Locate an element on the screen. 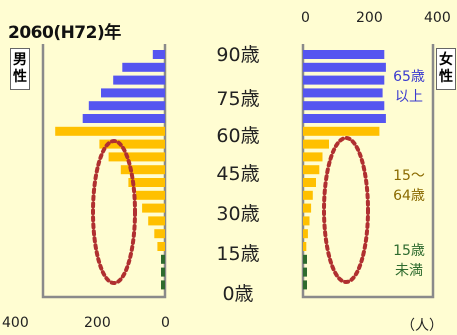  group-label-young-line1: 15歳 is located at coordinates (409, 251).